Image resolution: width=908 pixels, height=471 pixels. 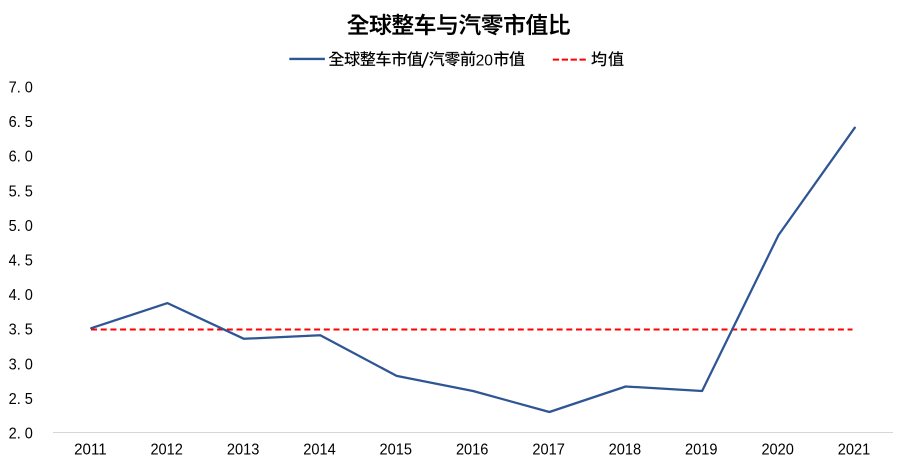 I want to click on svg-text: 2014, so click(x=319, y=450).